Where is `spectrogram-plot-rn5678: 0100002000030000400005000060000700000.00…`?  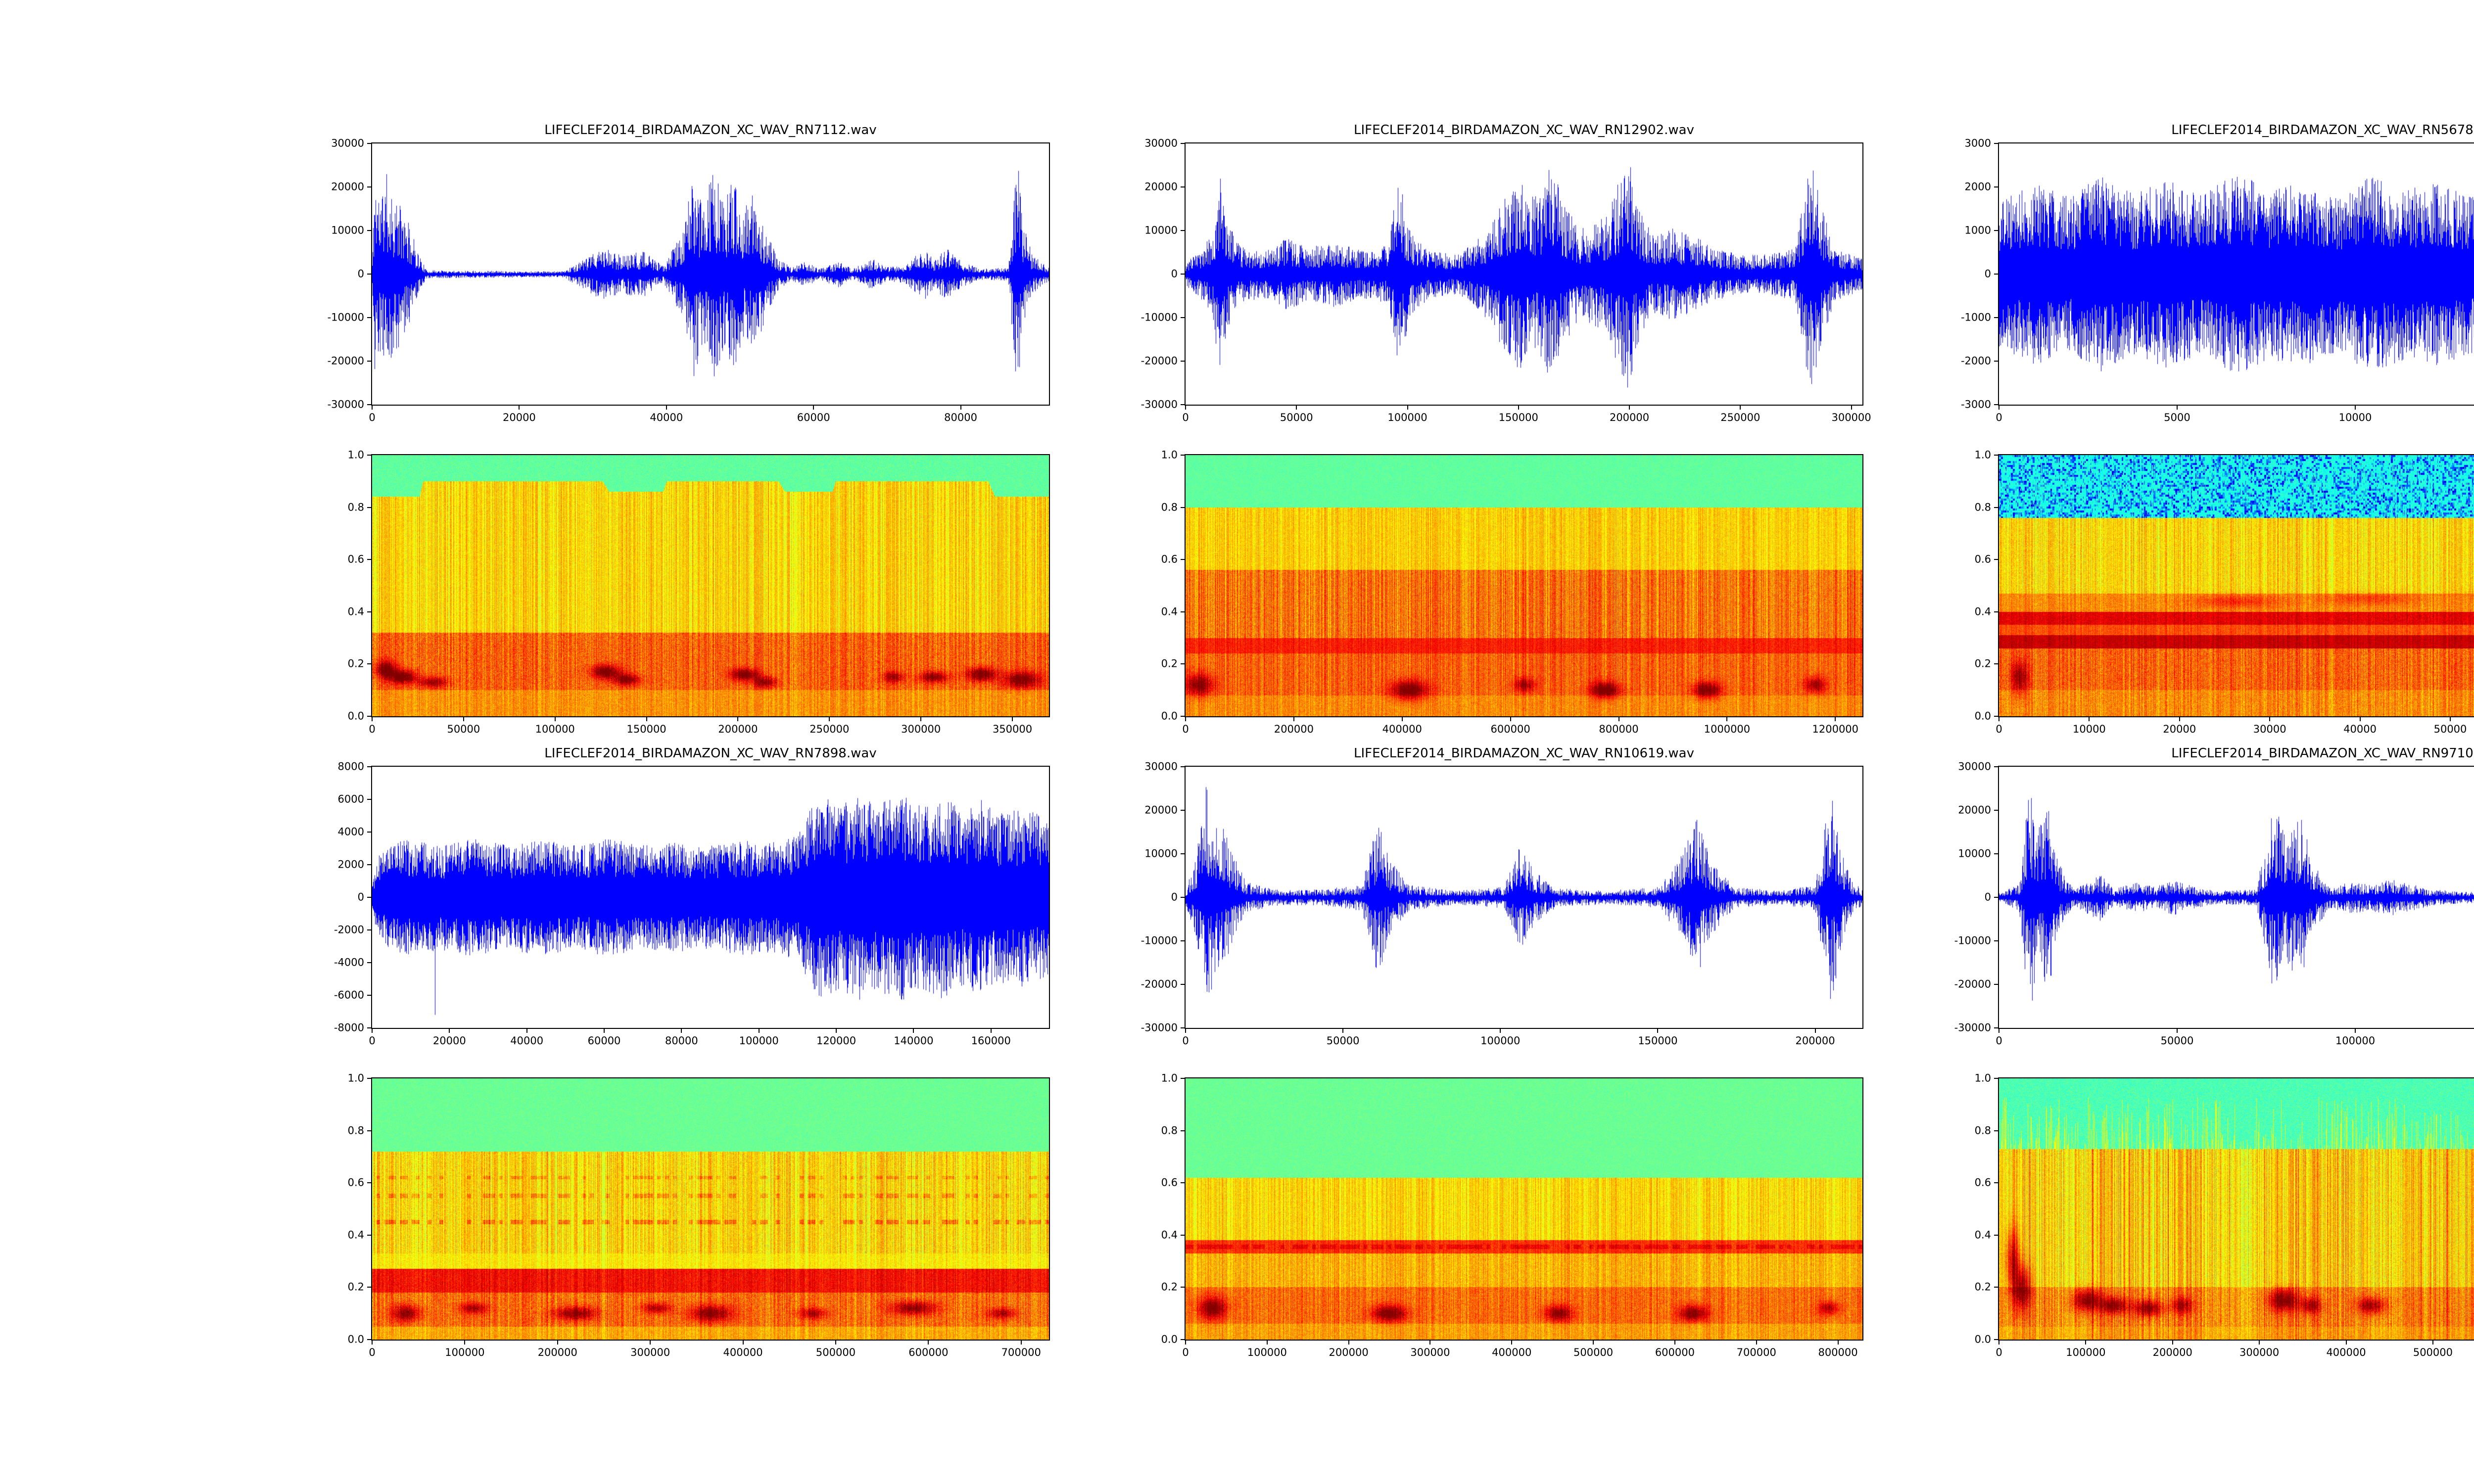
spectrogram-plot-rn5678: 0100002000030000400005000060000700000.00… is located at coordinates (2224, 592).